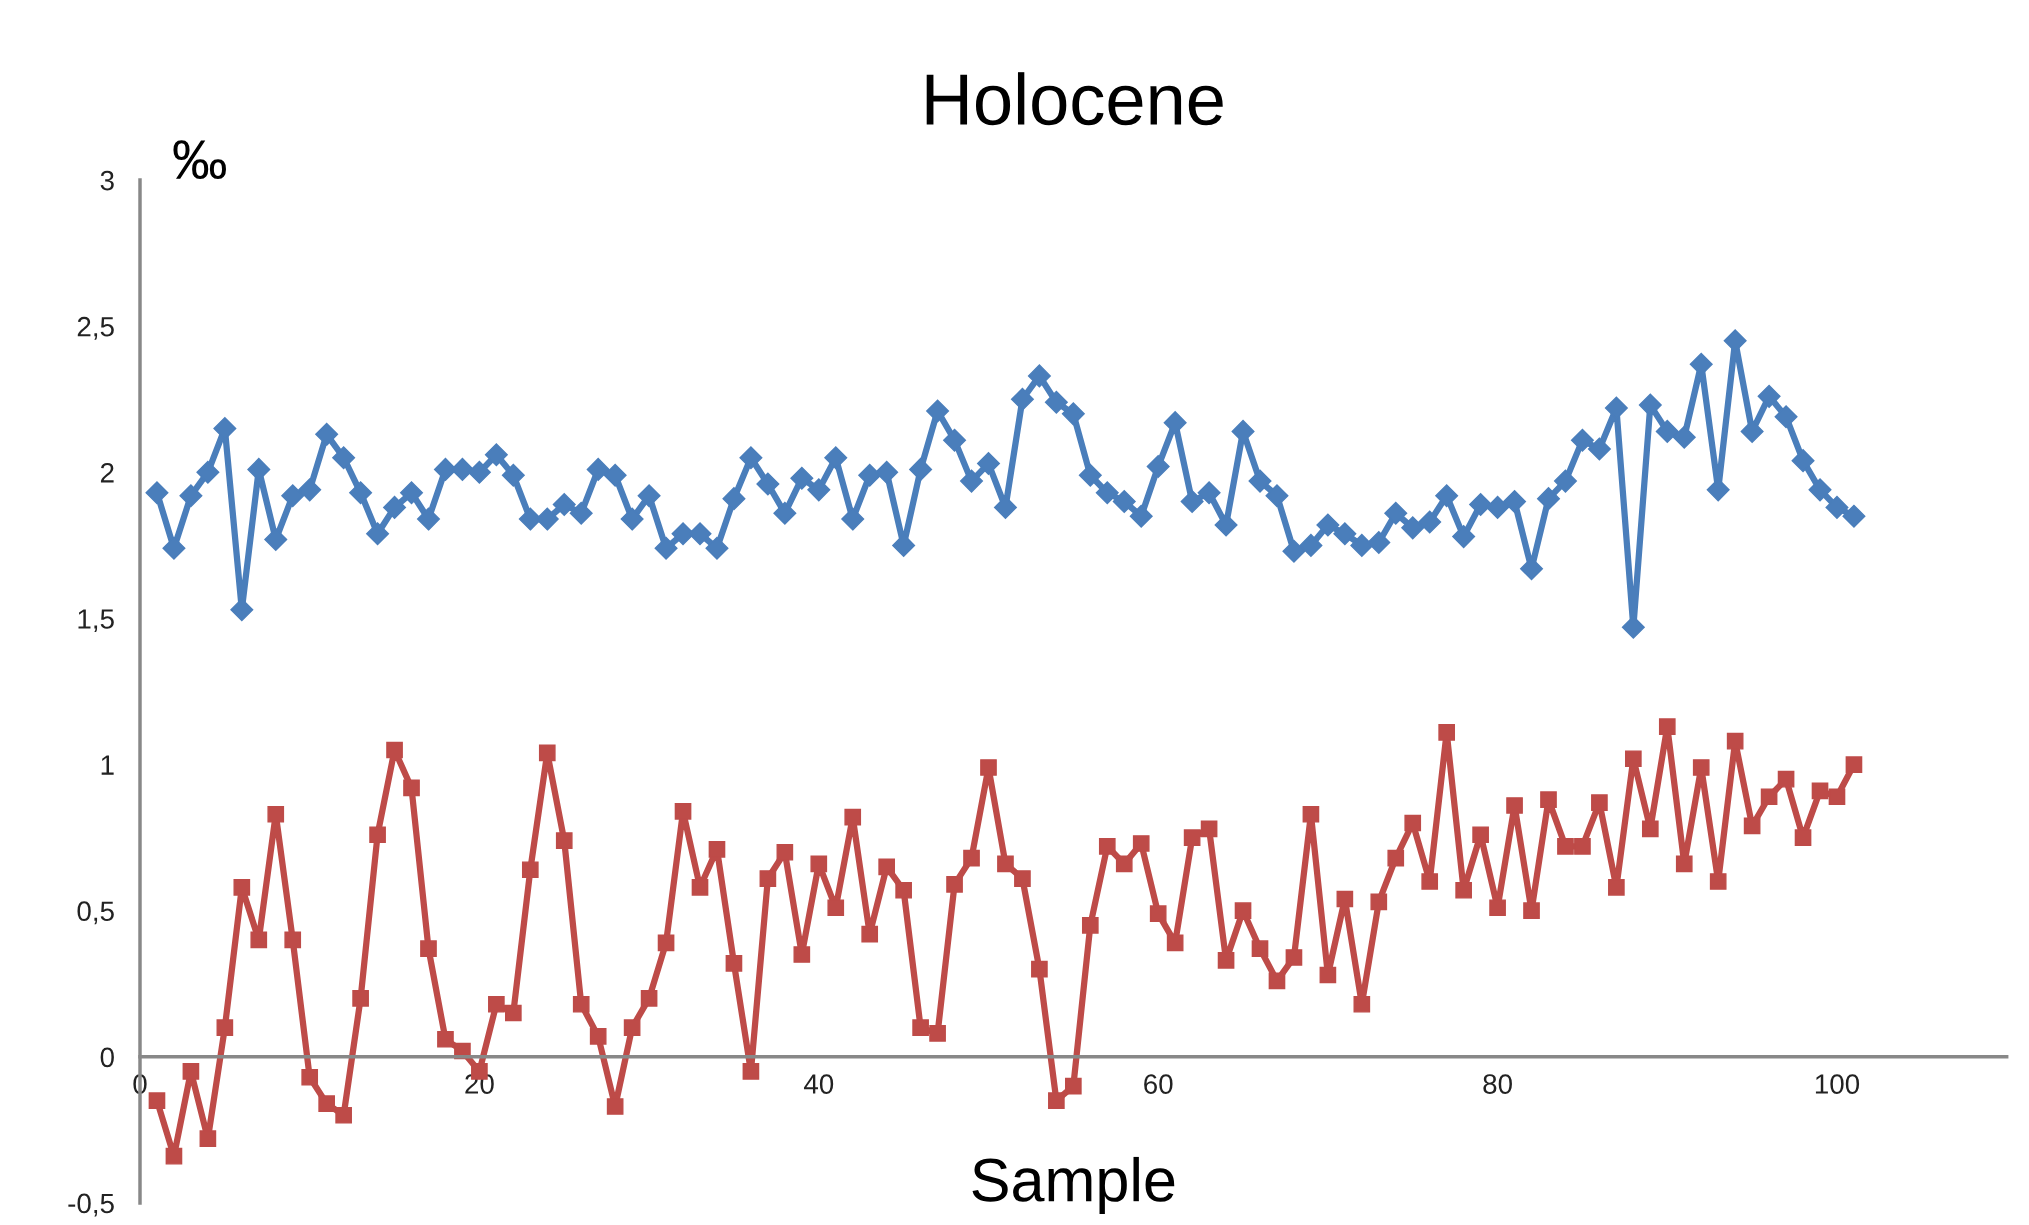 This screenshot has height=1225, width=2029. Describe the element at coordinates (1497, 1084) in the screenshot. I see `x-tick-label: 80` at that location.